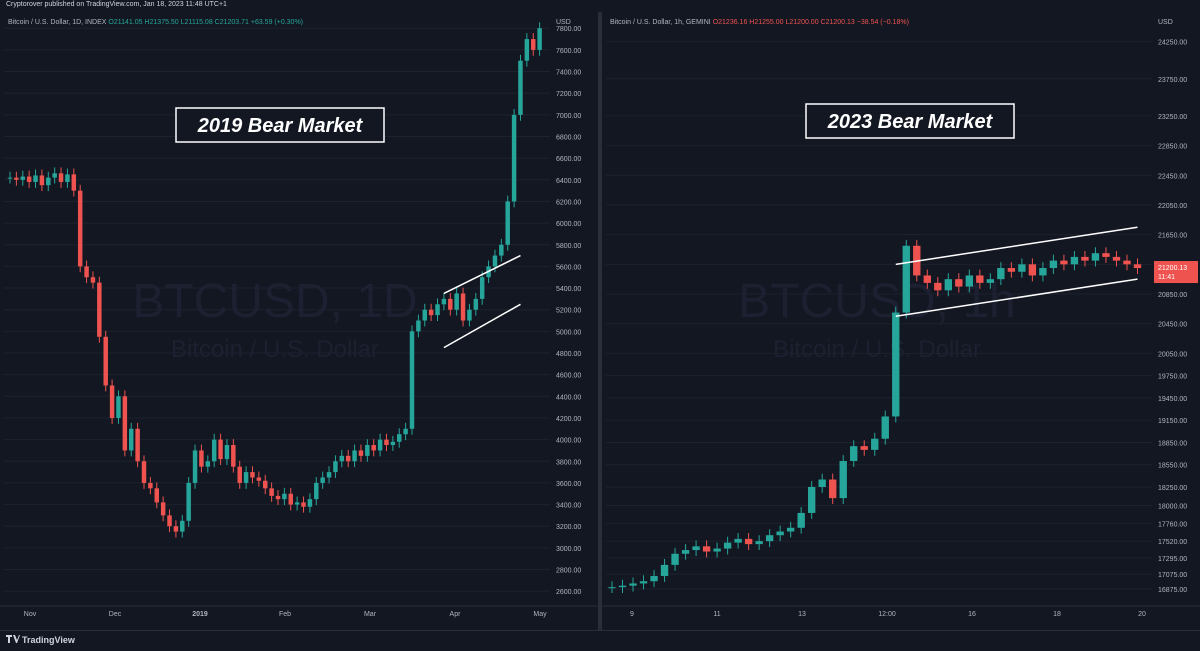 Image resolution: width=1200 pixels, height=651 pixels. Describe the element at coordinates (482, 274) in the screenshot. I see `channel-upper-line` at that location.